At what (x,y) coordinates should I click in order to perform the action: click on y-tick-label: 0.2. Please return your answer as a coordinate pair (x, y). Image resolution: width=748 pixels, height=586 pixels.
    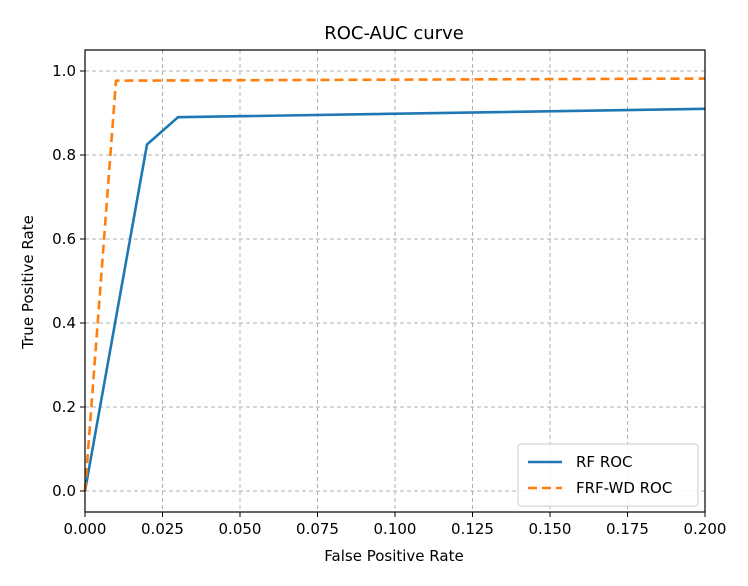
    Looking at the image, I should click on (64, 407).